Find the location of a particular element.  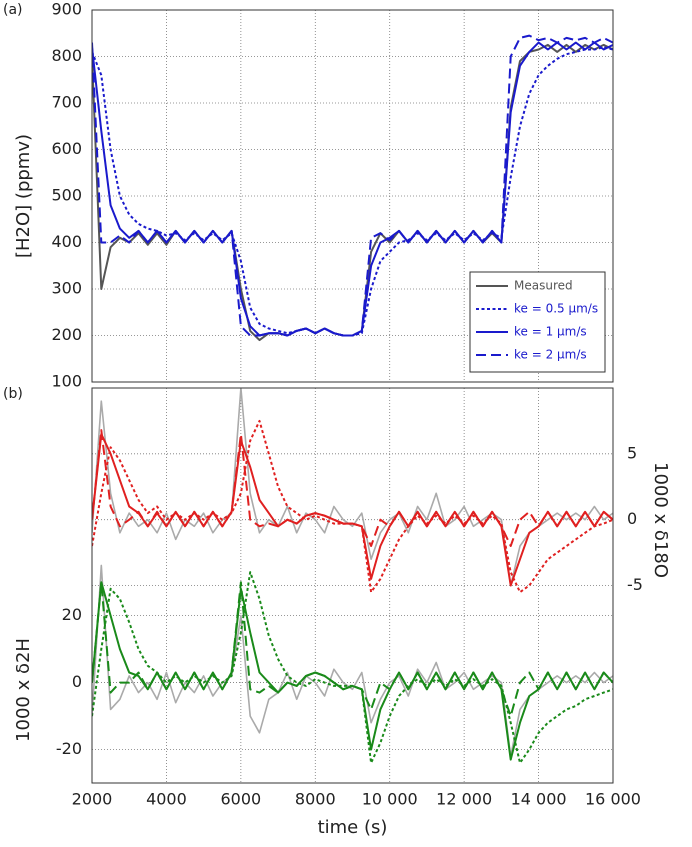

legend-label: ke = 1 µm/s is located at coordinates (550, 332).